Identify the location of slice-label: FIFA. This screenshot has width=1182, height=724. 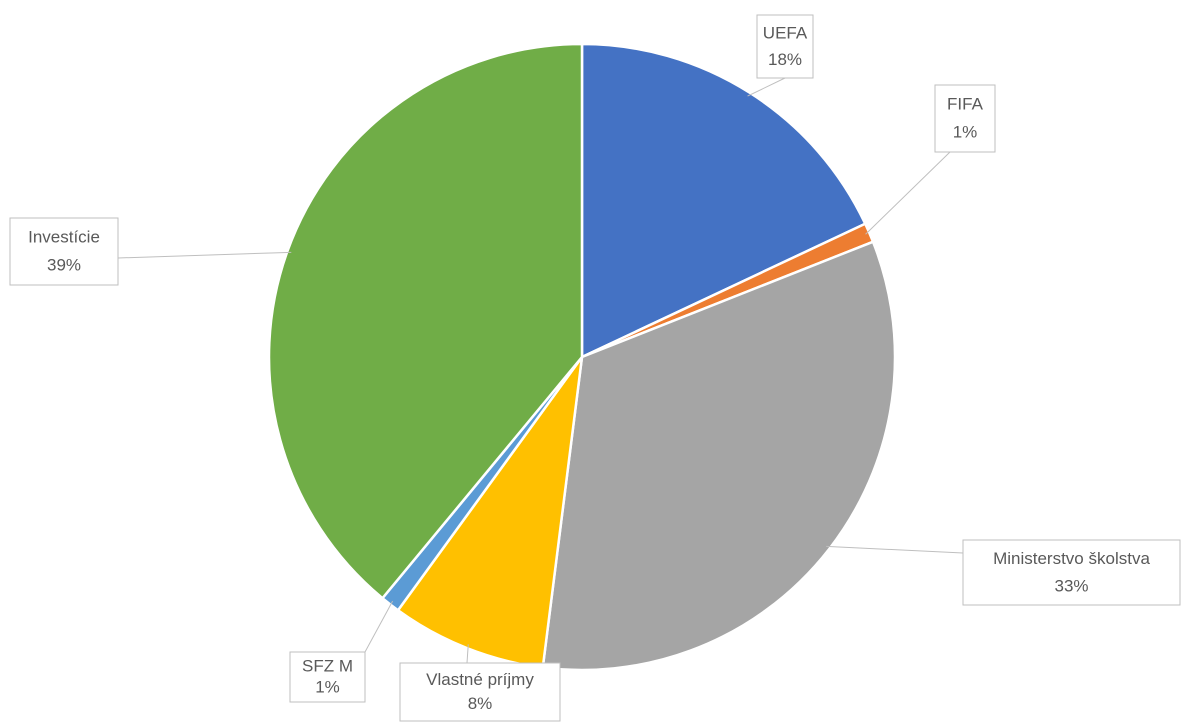
(965, 104).